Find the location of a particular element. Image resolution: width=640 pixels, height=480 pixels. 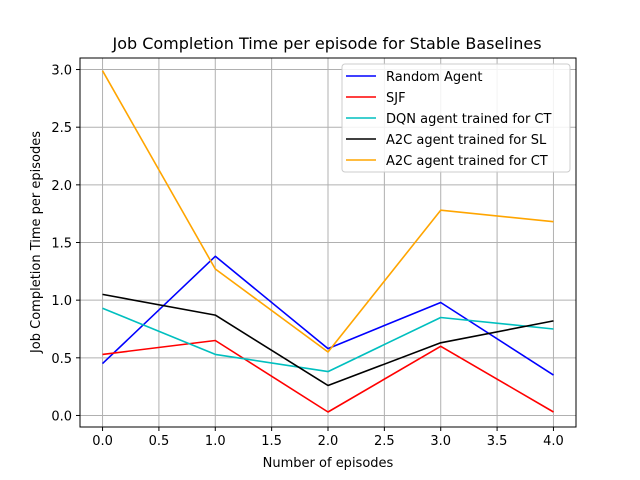

x-tick-label: 3.0 is located at coordinates (440, 441).